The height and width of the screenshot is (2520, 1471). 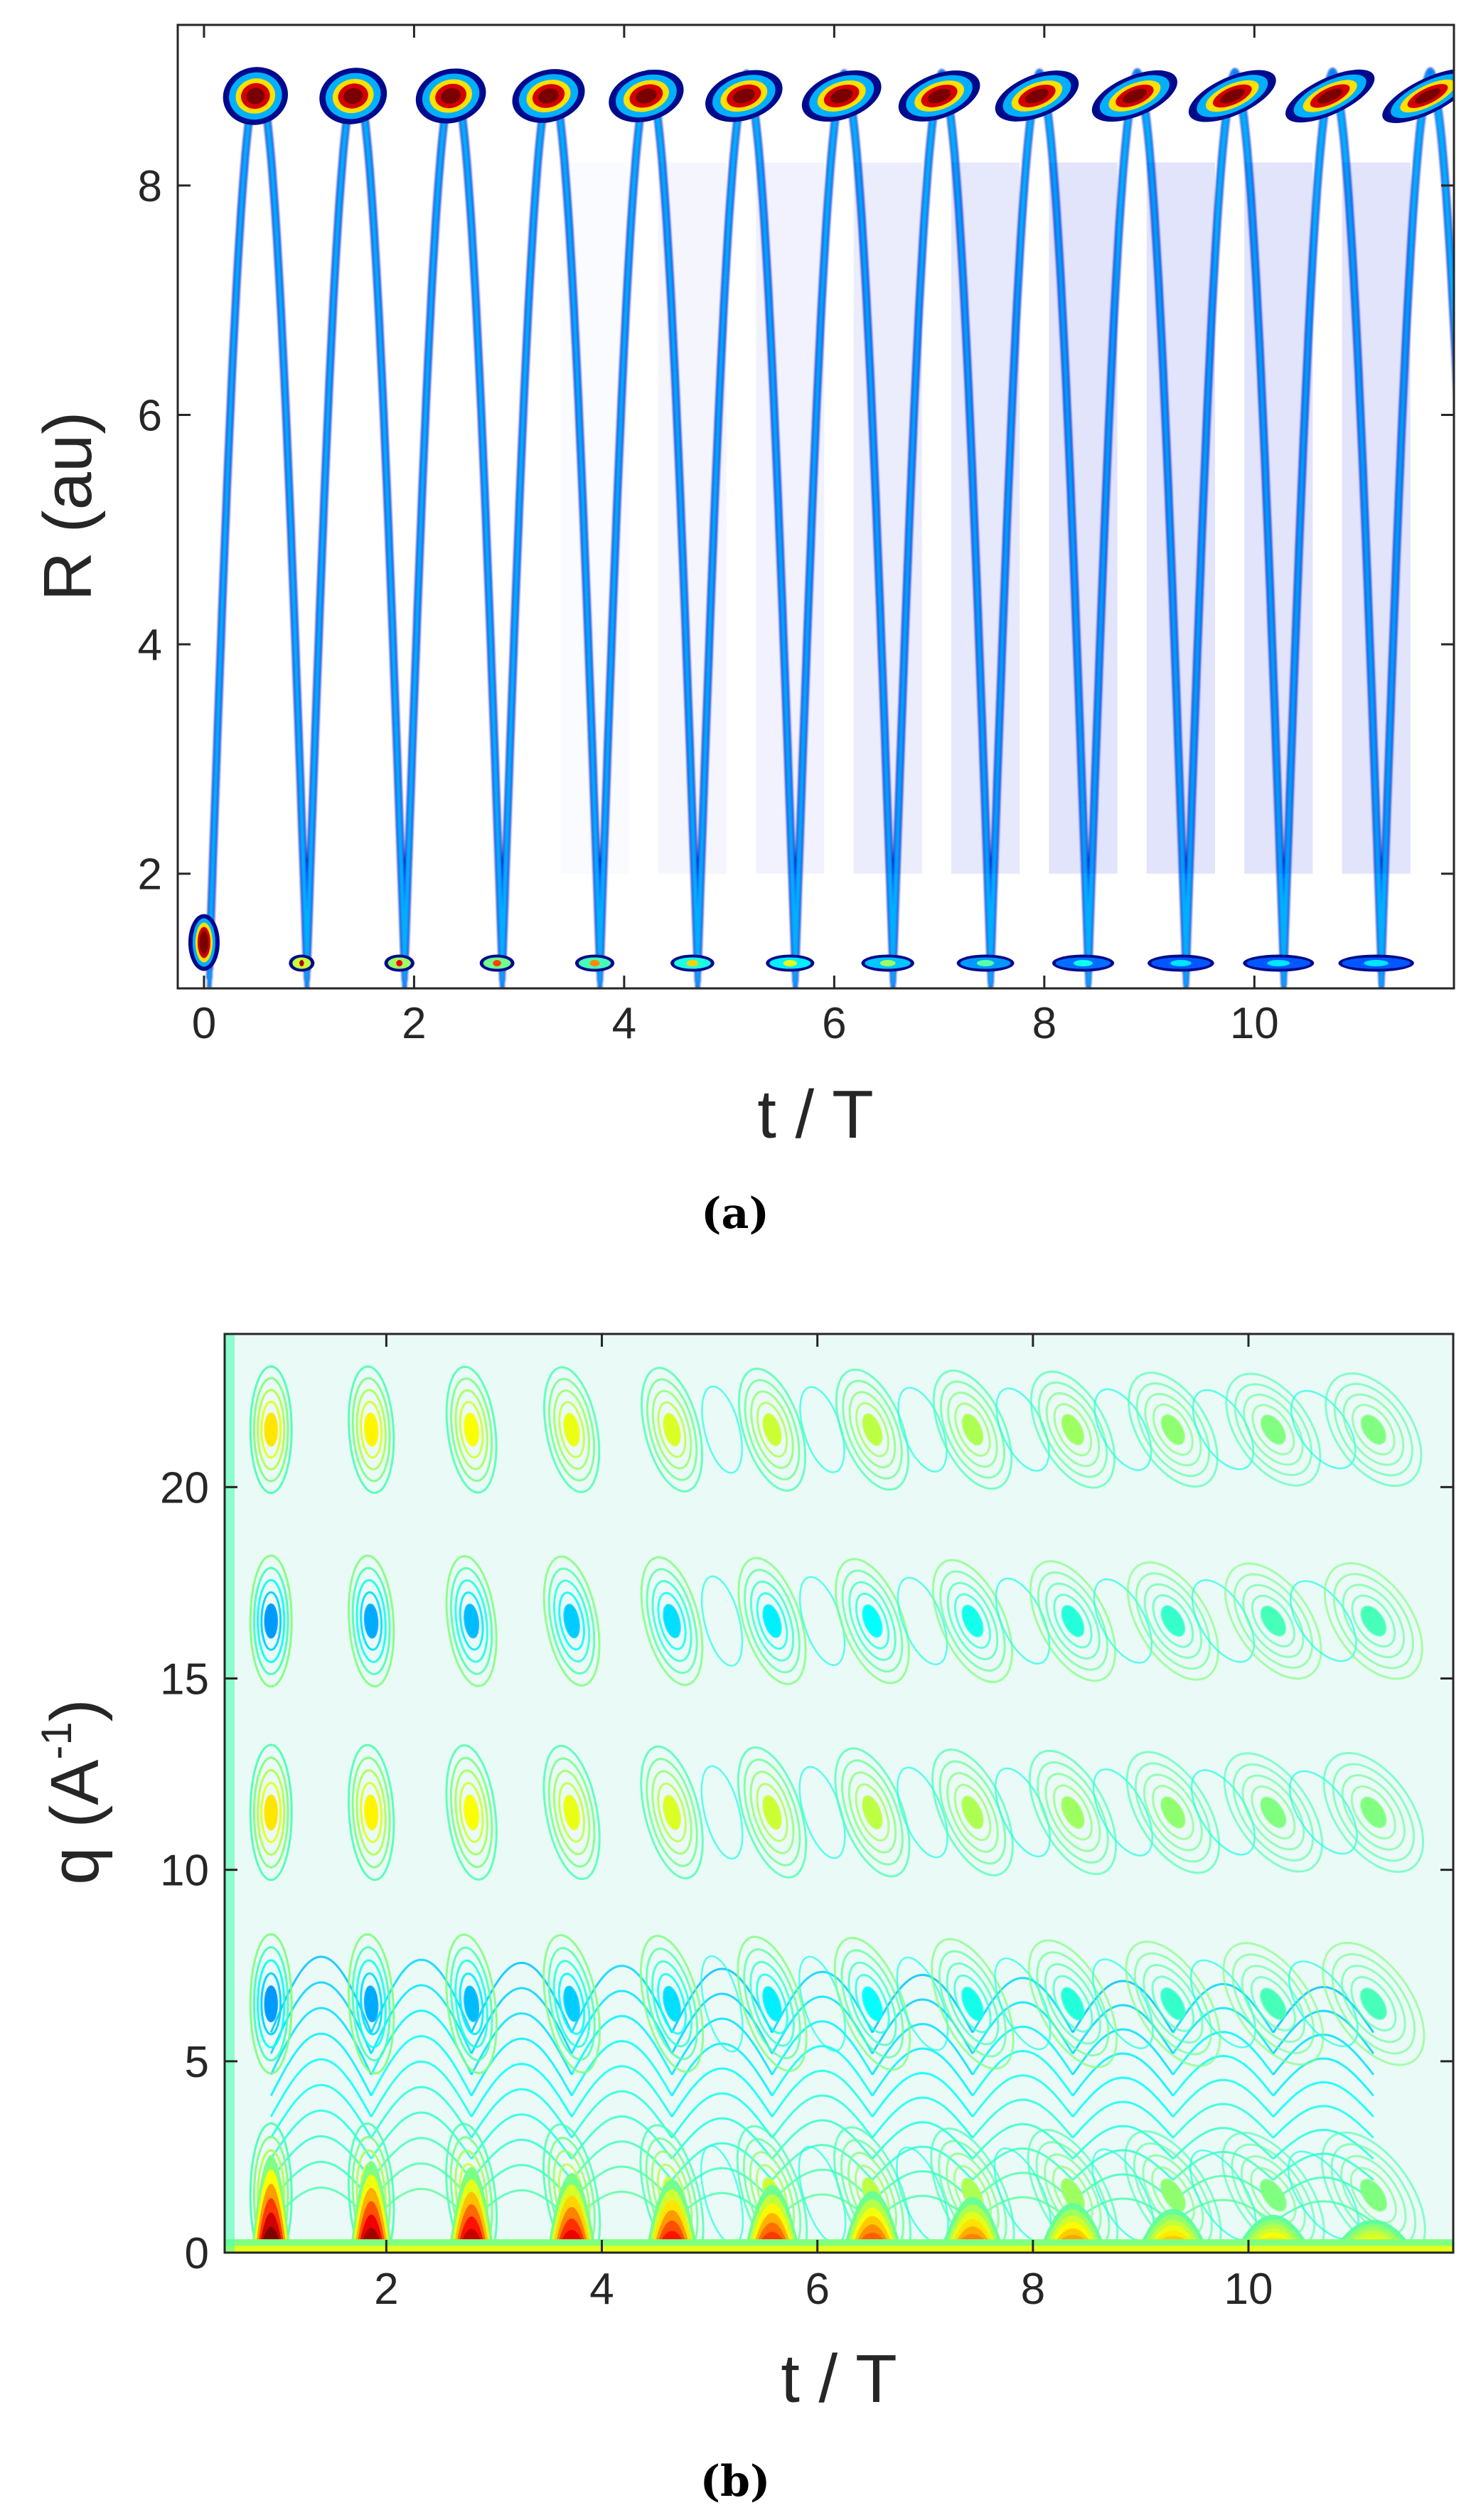 What do you see at coordinates (150, 416) in the screenshot?
I see `panel-a-y-tick-label: 6` at bounding box center [150, 416].